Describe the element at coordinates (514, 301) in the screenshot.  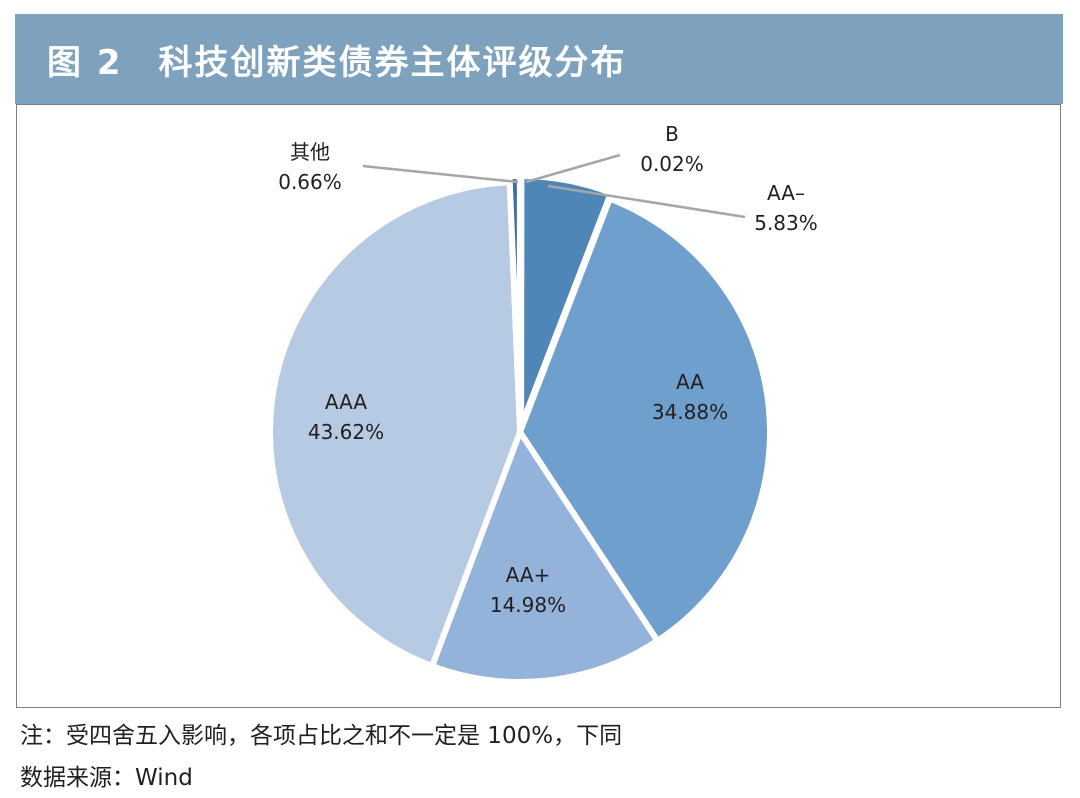
I see `pie-slice-其他` at that location.